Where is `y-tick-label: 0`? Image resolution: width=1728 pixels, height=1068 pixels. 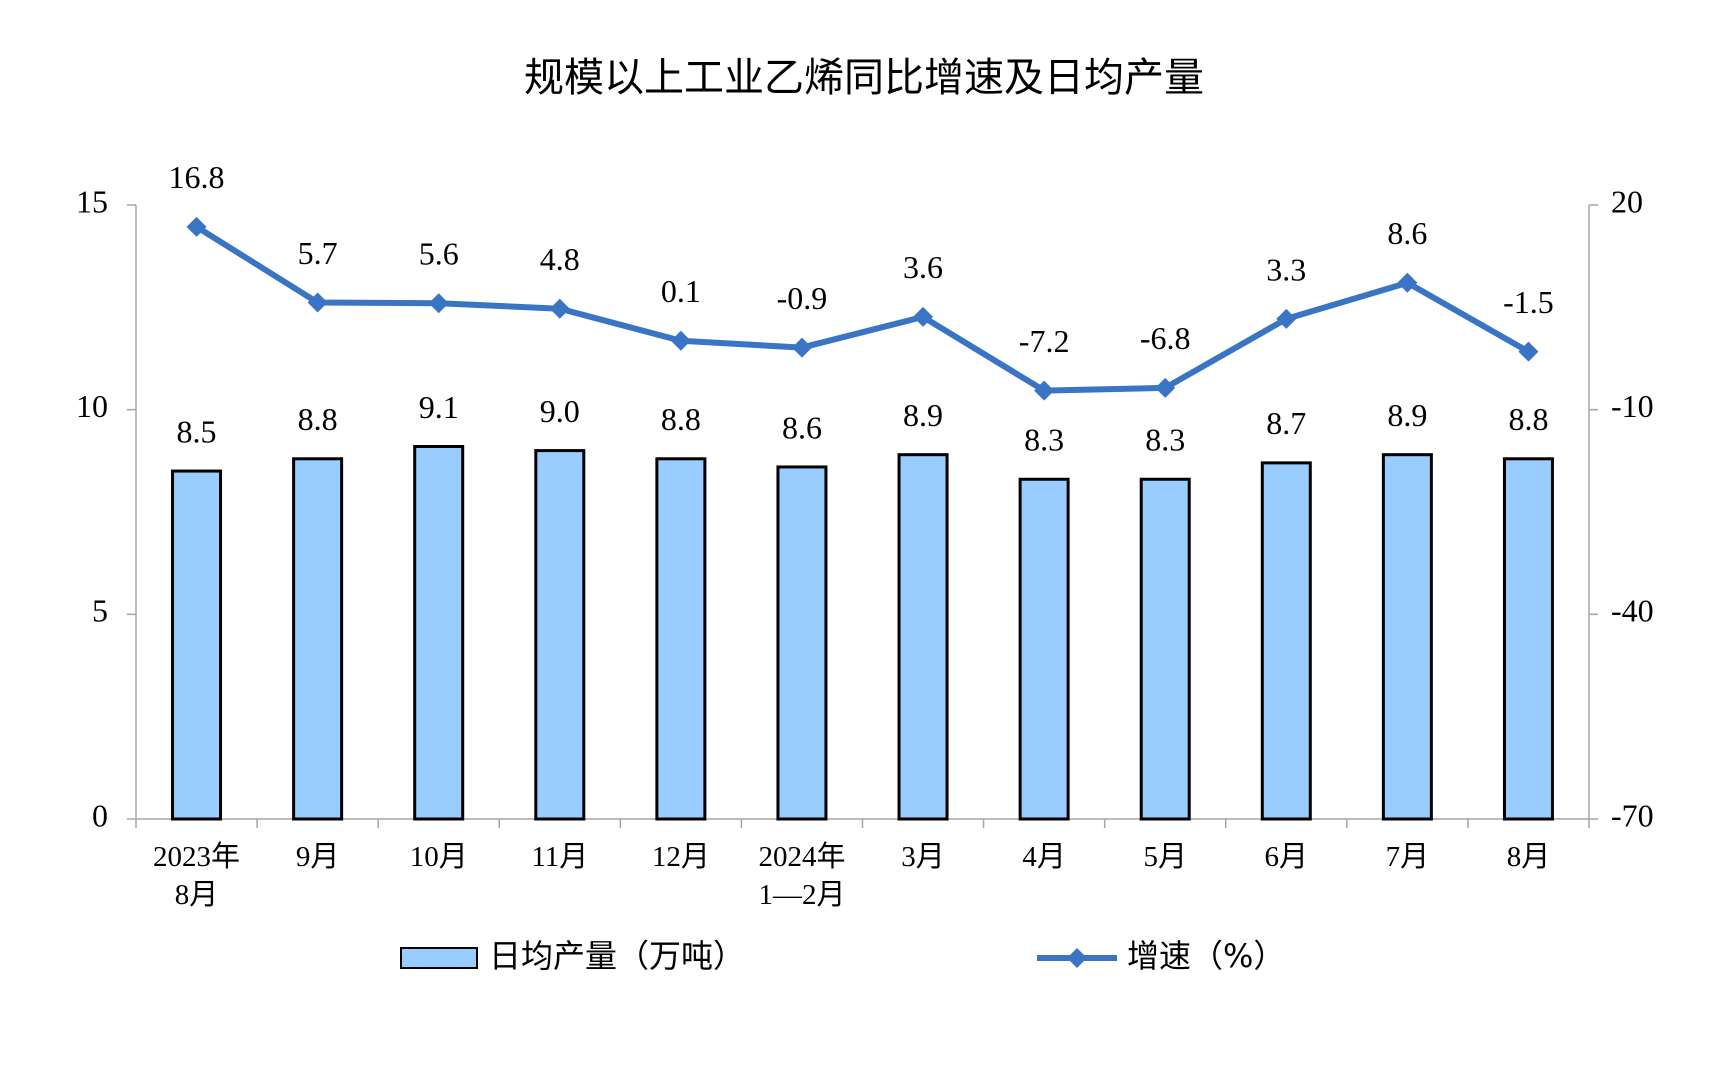
y-tick-label: 0 is located at coordinates (100, 815).